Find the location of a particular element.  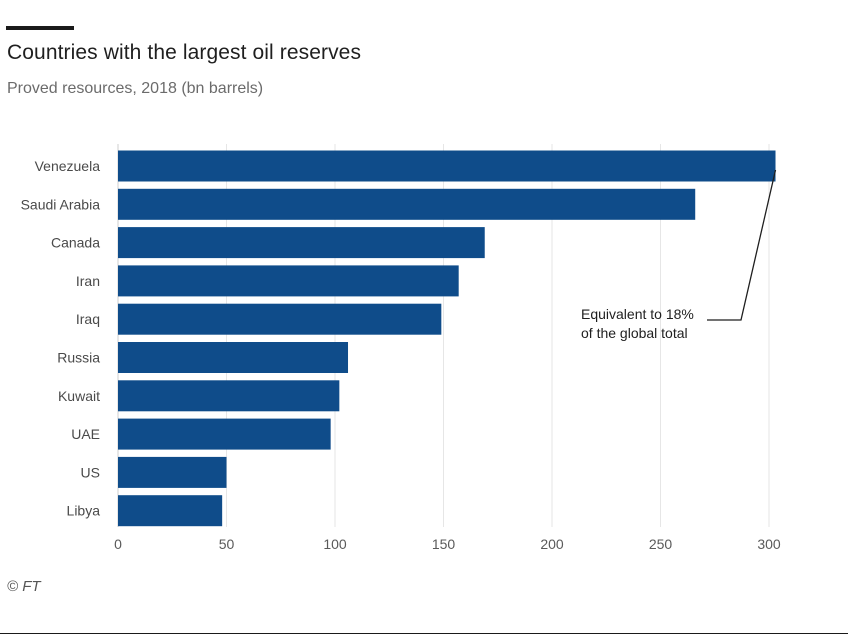

annotation-text-line-1: Equivalent to 18% is located at coordinates (637, 314).